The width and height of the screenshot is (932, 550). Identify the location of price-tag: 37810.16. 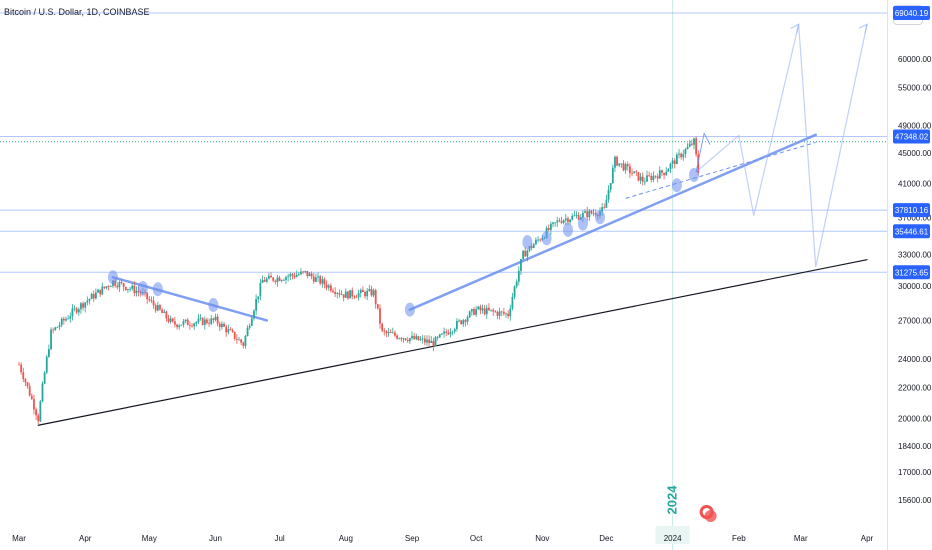
(911, 210).